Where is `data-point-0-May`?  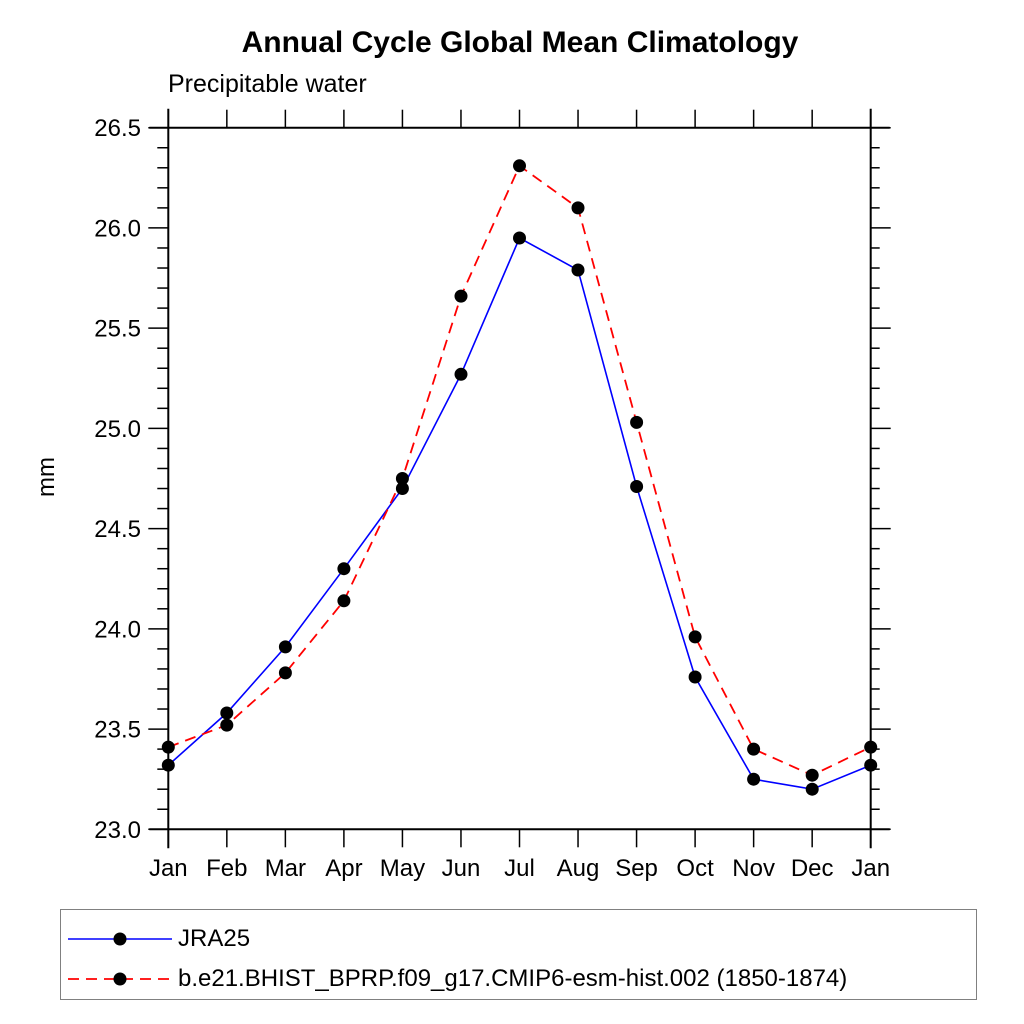
data-point-0-May is located at coordinates (402, 488).